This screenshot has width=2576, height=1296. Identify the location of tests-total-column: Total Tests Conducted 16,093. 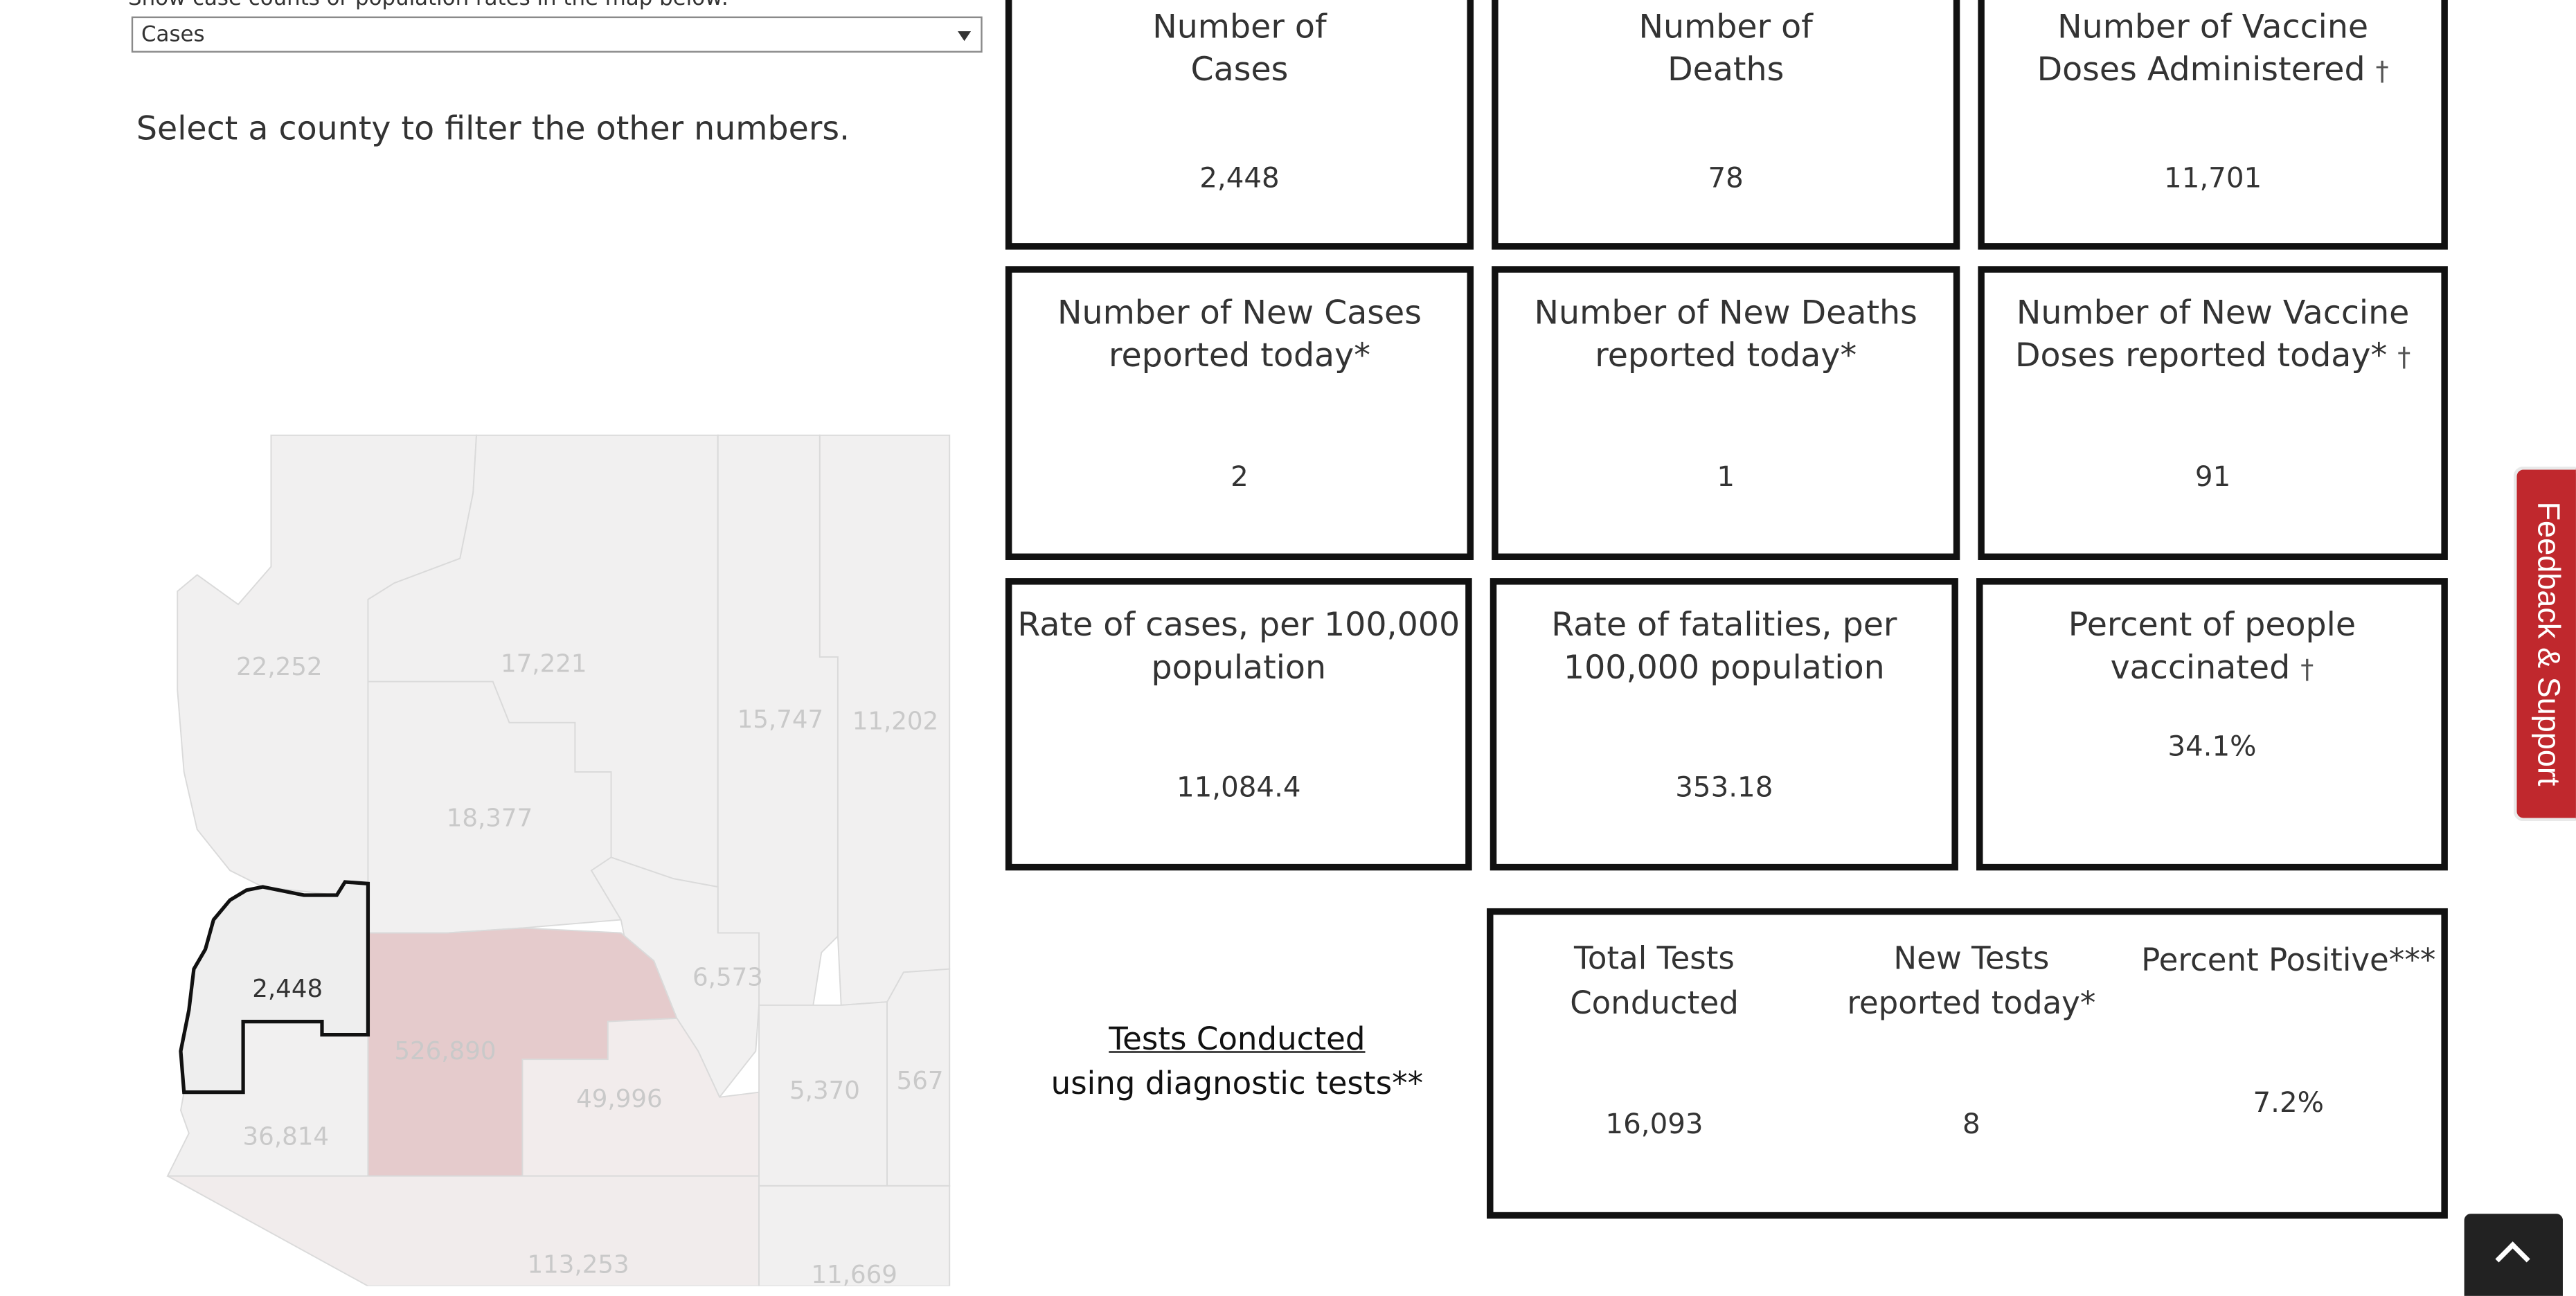
(1655, 1077).